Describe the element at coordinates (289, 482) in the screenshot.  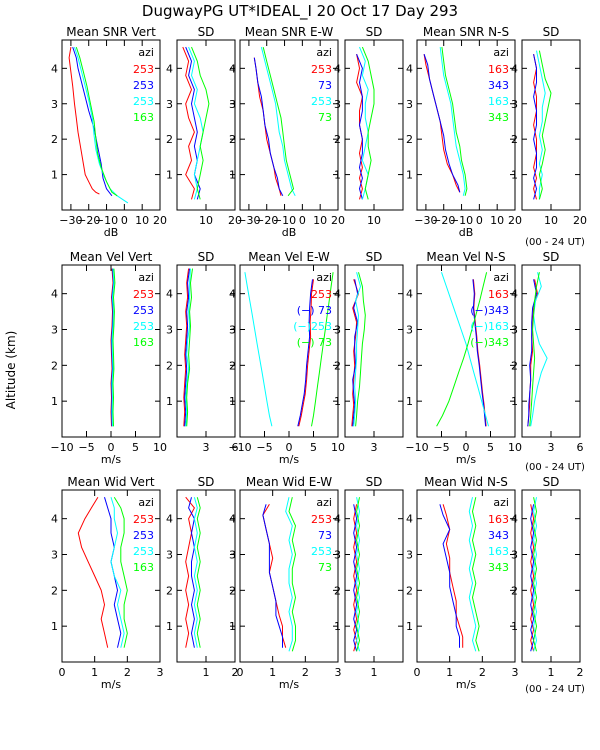
I see `panel-title: Mean Wid E-W` at that location.